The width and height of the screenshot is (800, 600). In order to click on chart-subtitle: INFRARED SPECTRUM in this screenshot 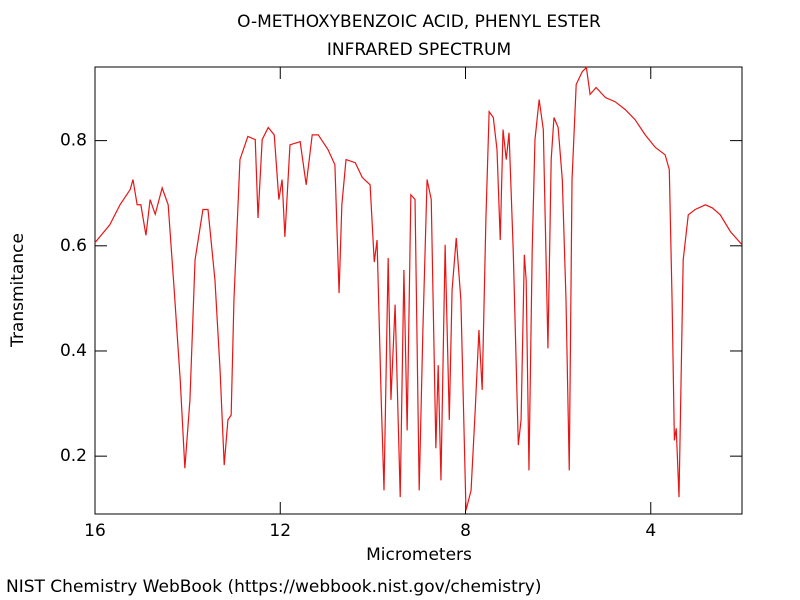, I will do `click(419, 50)`.